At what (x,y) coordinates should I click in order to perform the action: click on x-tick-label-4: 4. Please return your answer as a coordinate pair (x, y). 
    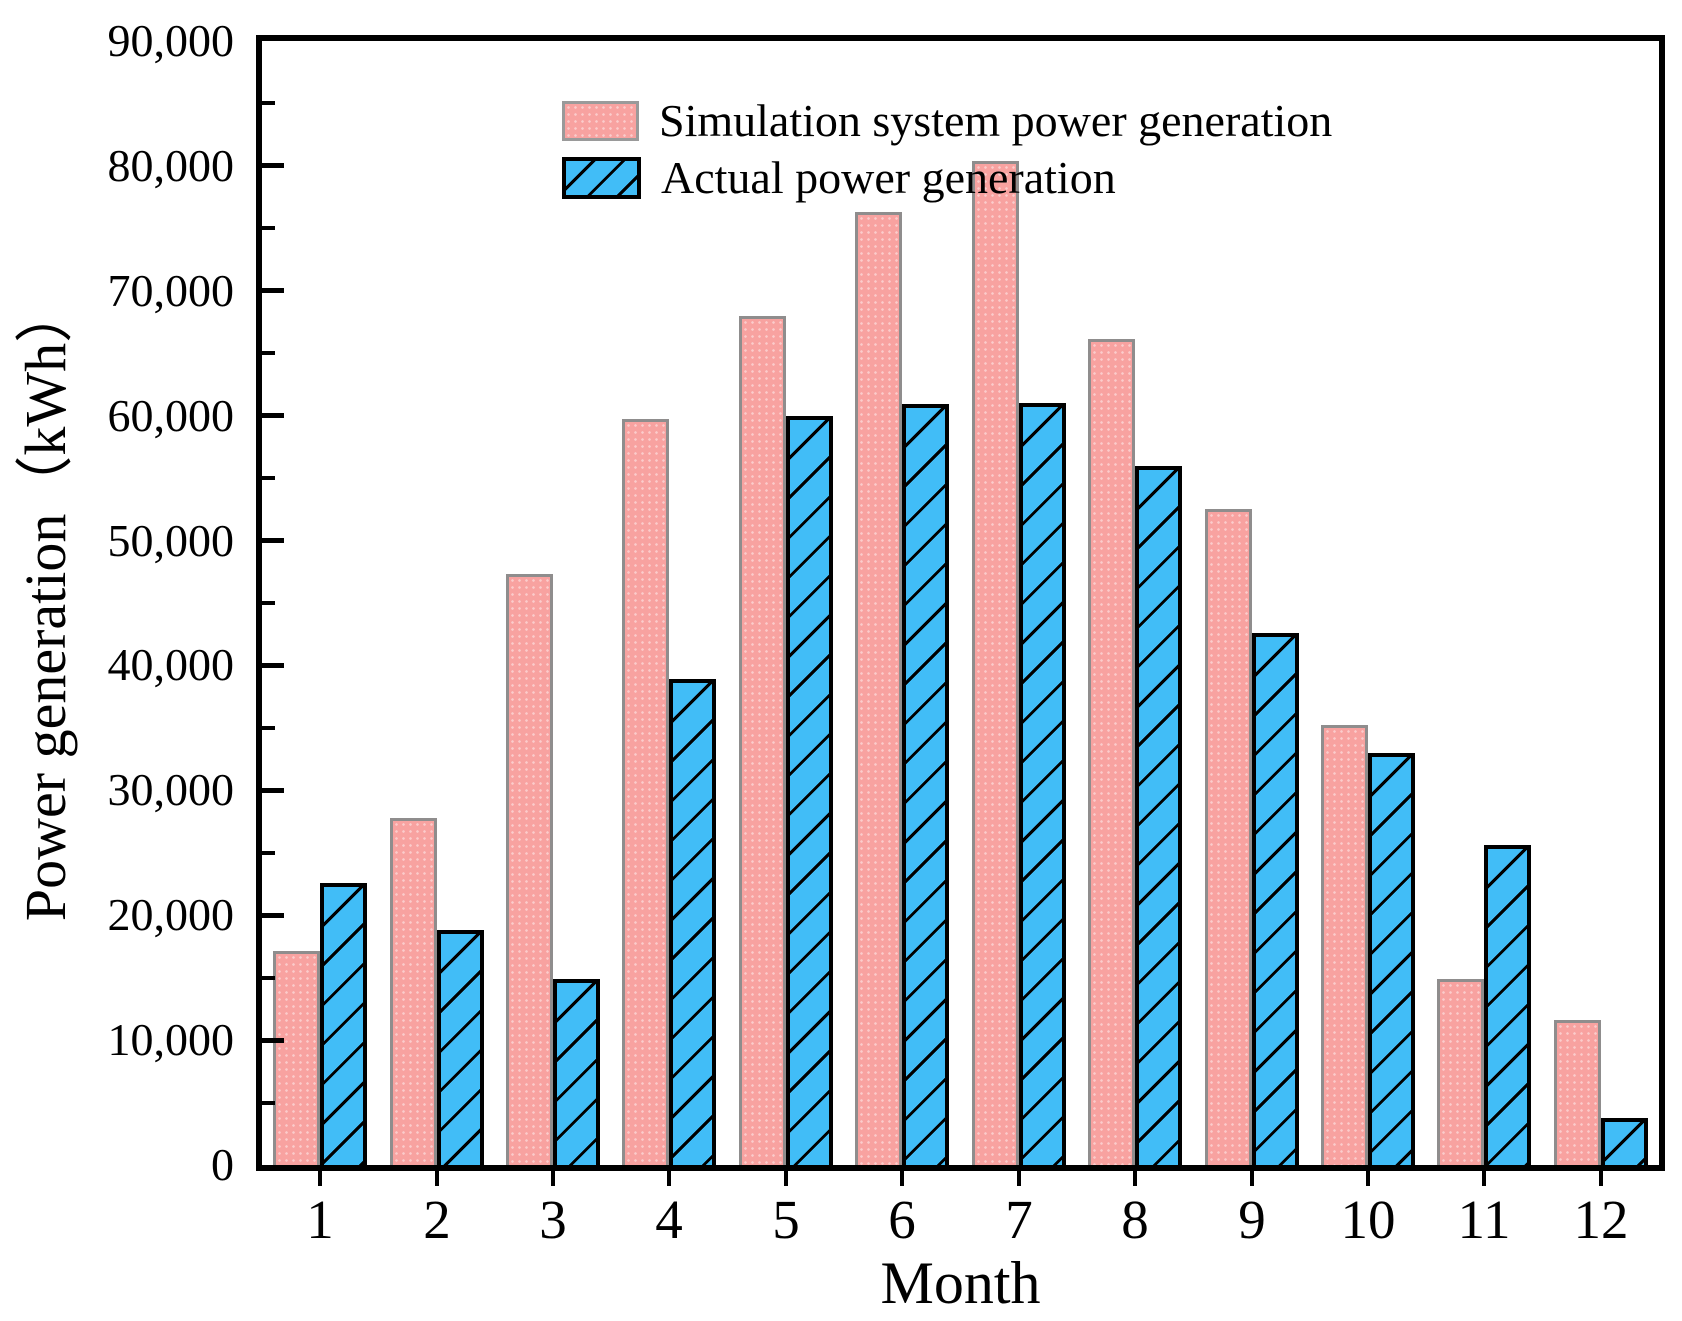
    Looking at the image, I should click on (669, 1219).